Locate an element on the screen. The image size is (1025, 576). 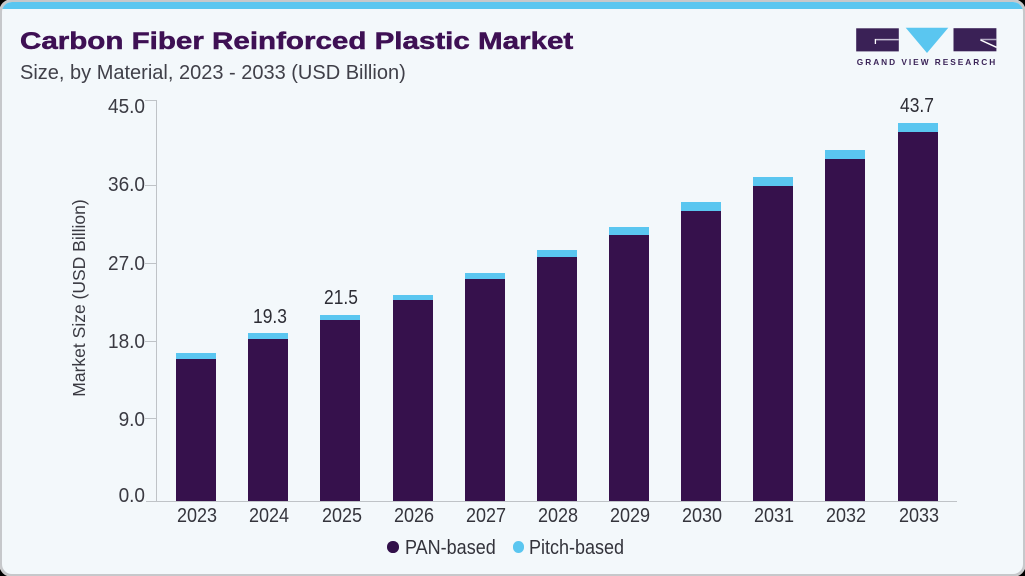
svg-text: GRAND VIEW RESEARCH is located at coordinates (926, 62).